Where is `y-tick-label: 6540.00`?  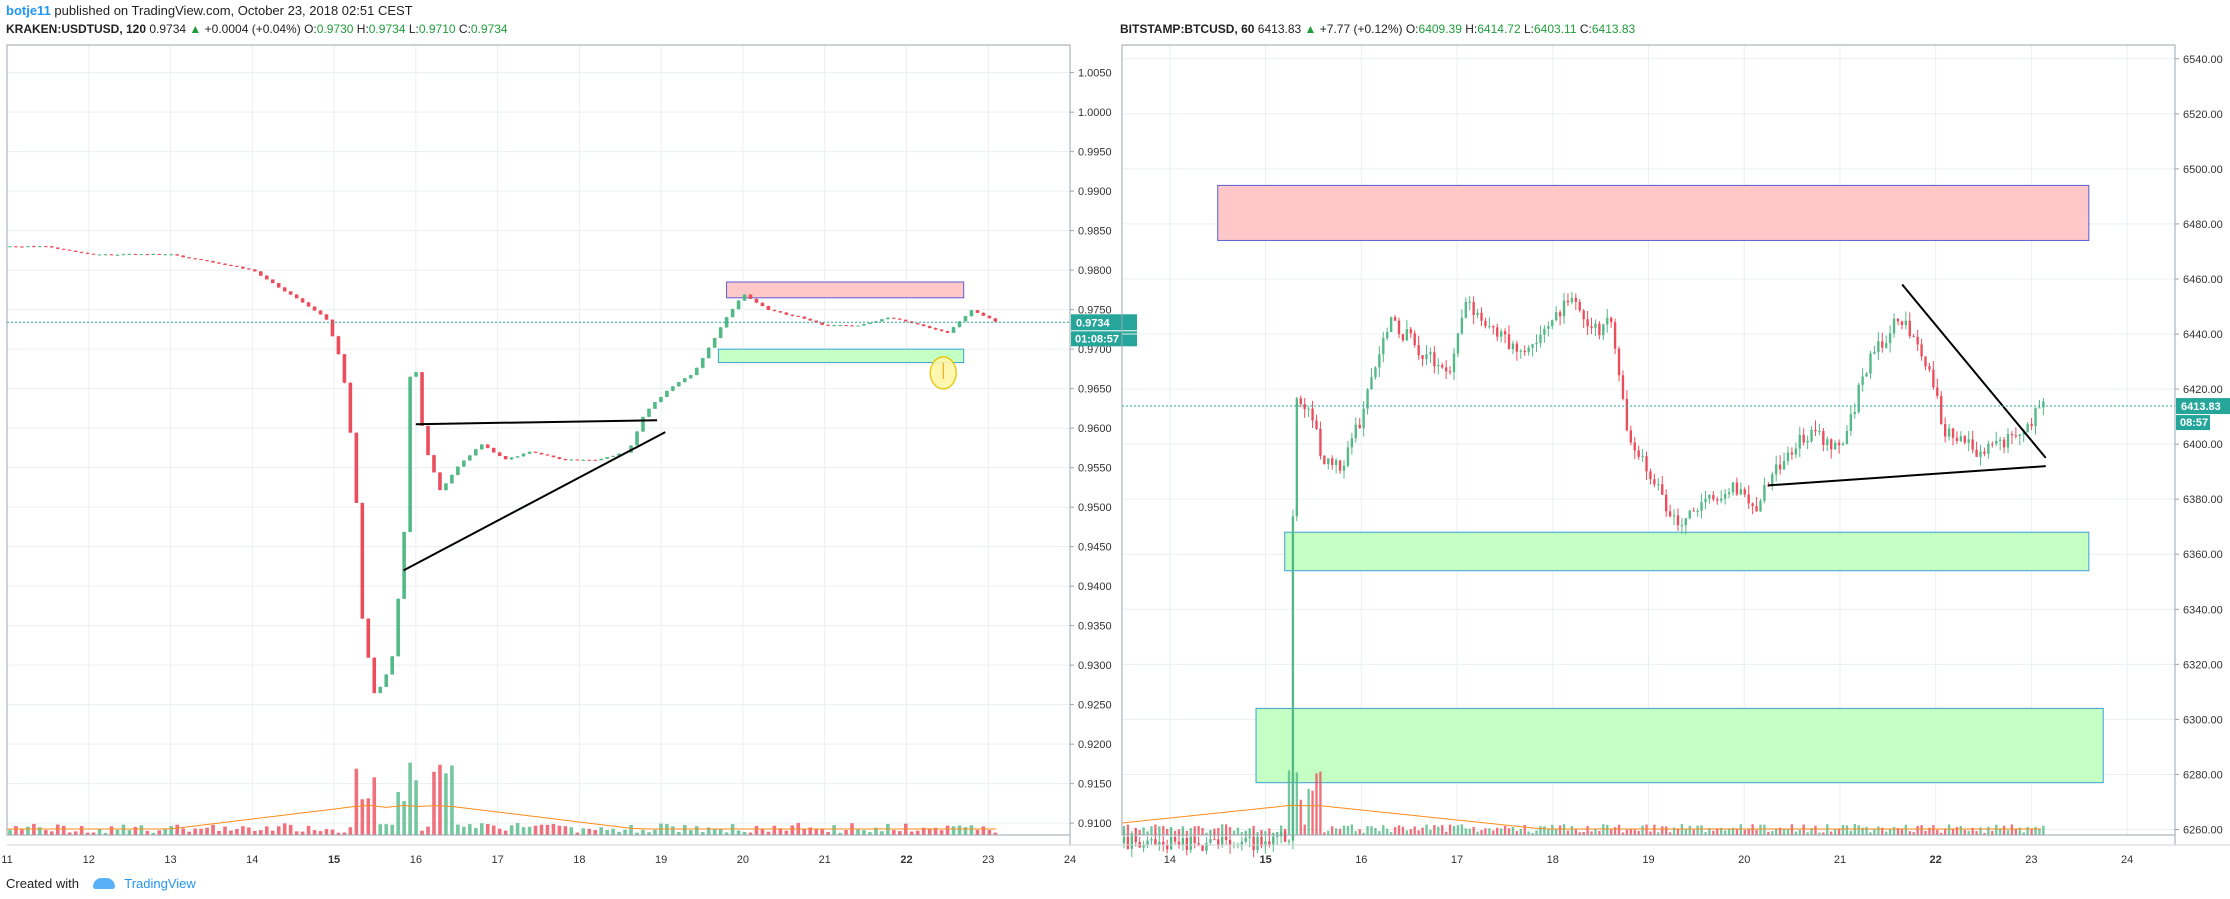 y-tick-label: 6540.00 is located at coordinates (2203, 60).